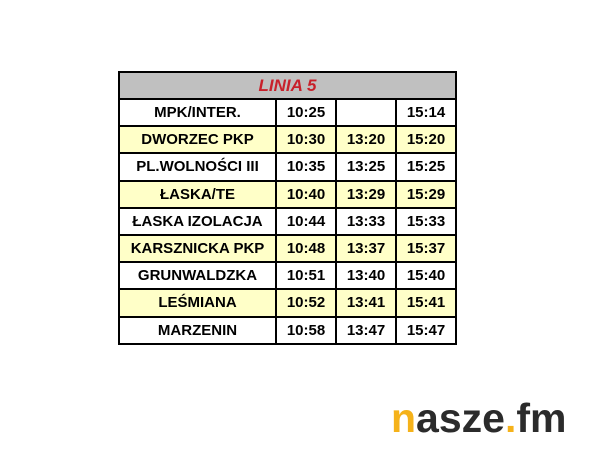 The height and width of the screenshot is (457, 602). What do you see at coordinates (366, 330) in the screenshot?
I see `departure-time: 13:47` at bounding box center [366, 330].